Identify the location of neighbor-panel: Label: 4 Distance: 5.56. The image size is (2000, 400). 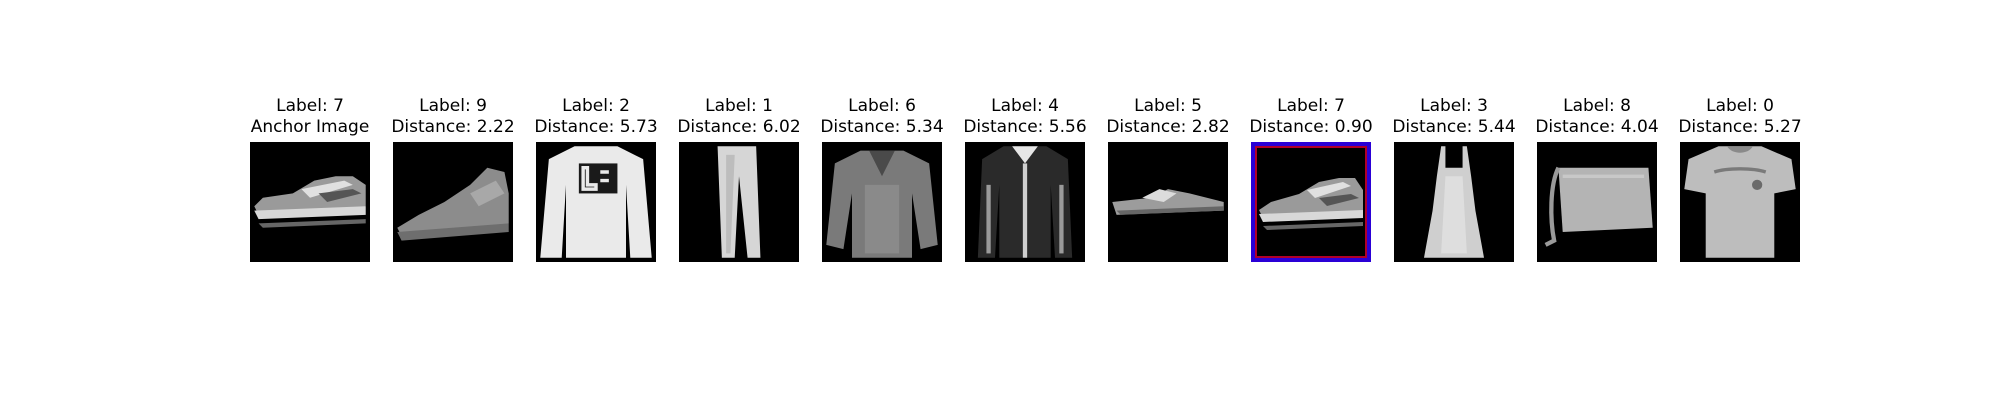
(1025, 179).